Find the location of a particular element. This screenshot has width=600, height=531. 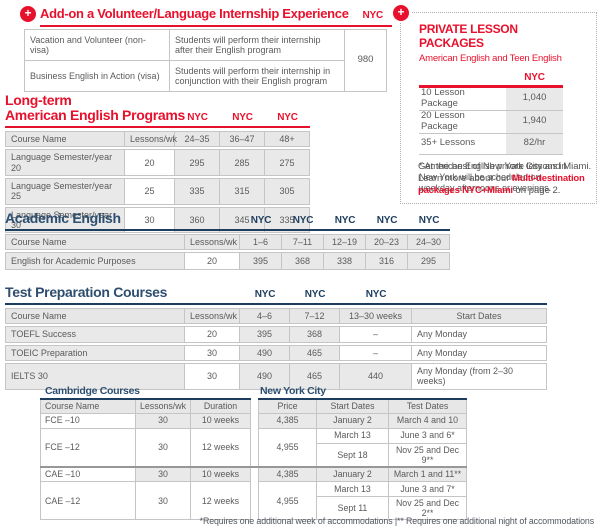

price-cell: 368 is located at coordinates (303, 261).